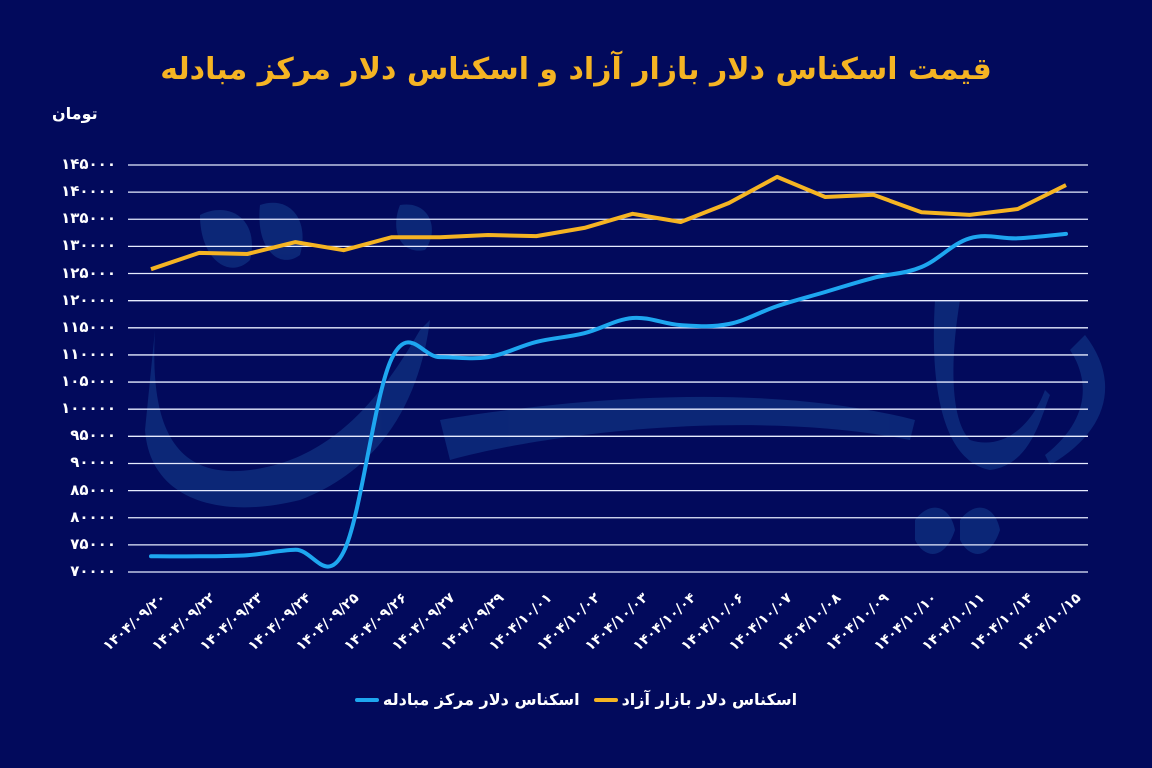 This screenshot has width=1152, height=768. I want to click on y-tick-label: ۸۰۰۰۰, so click(93, 516).